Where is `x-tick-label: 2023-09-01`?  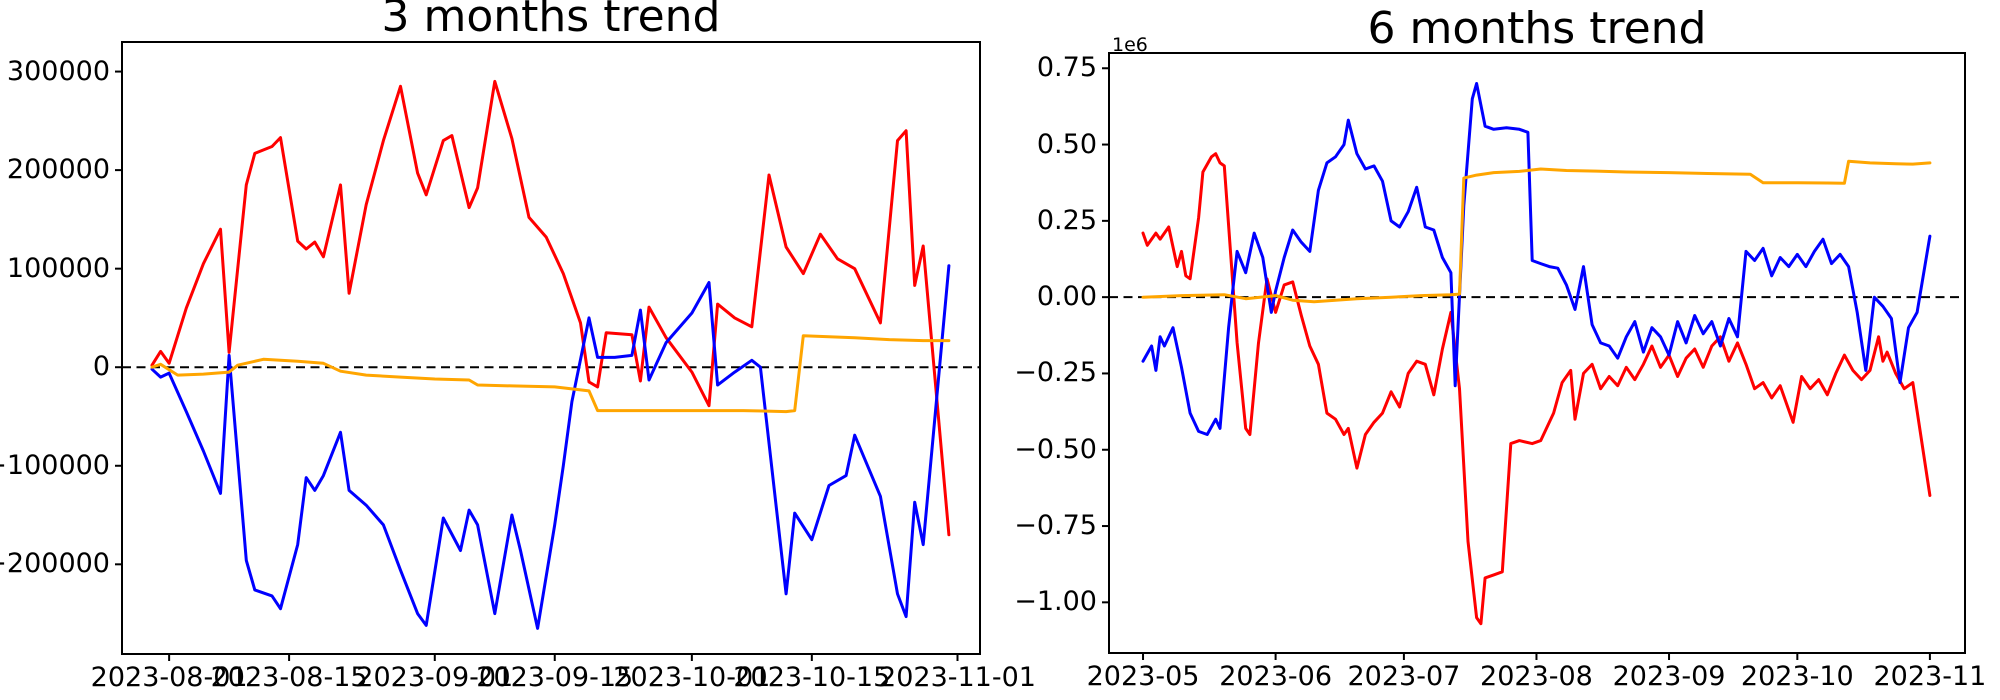 x-tick-label: 2023-09-01 is located at coordinates (435, 677).